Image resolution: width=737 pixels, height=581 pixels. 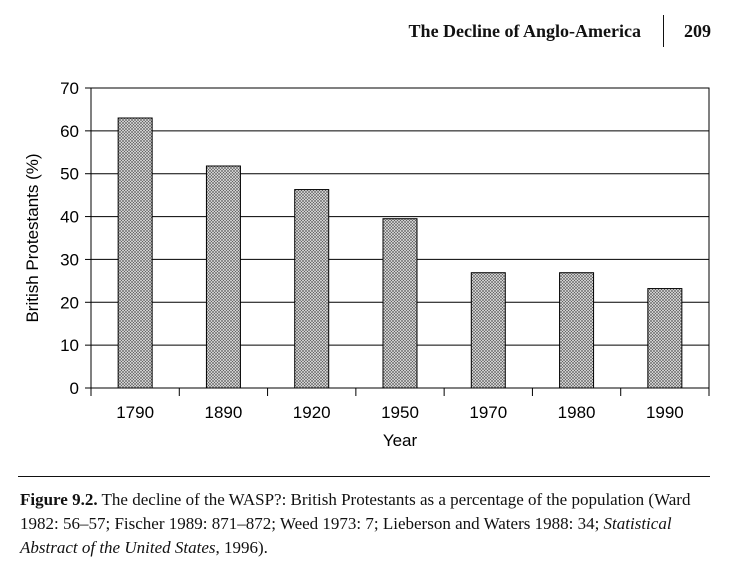 I want to click on x-tick-label: 1950, so click(x=400, y=412).